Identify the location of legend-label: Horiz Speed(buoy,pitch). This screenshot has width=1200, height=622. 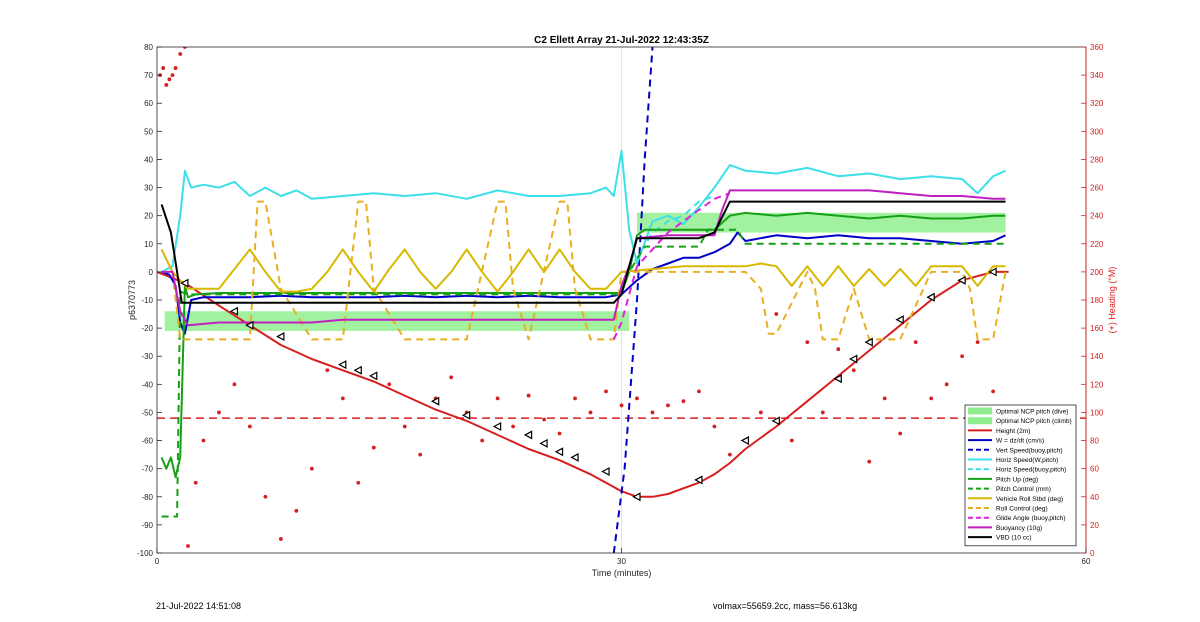
(1031, 470).